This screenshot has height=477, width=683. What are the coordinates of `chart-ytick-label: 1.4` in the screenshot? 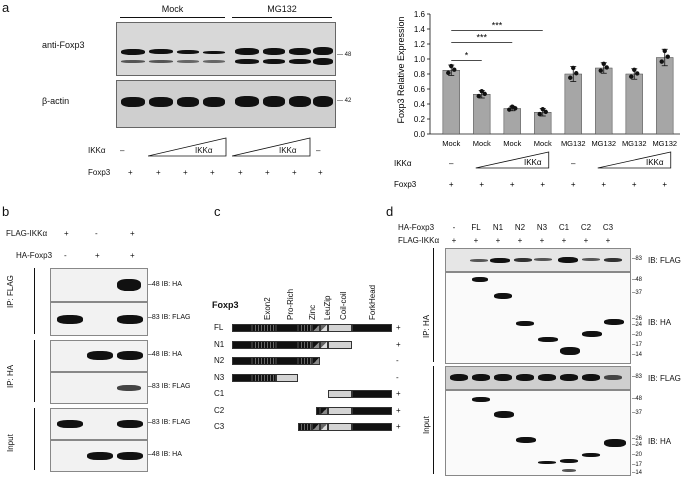 It's located at (420, 29).